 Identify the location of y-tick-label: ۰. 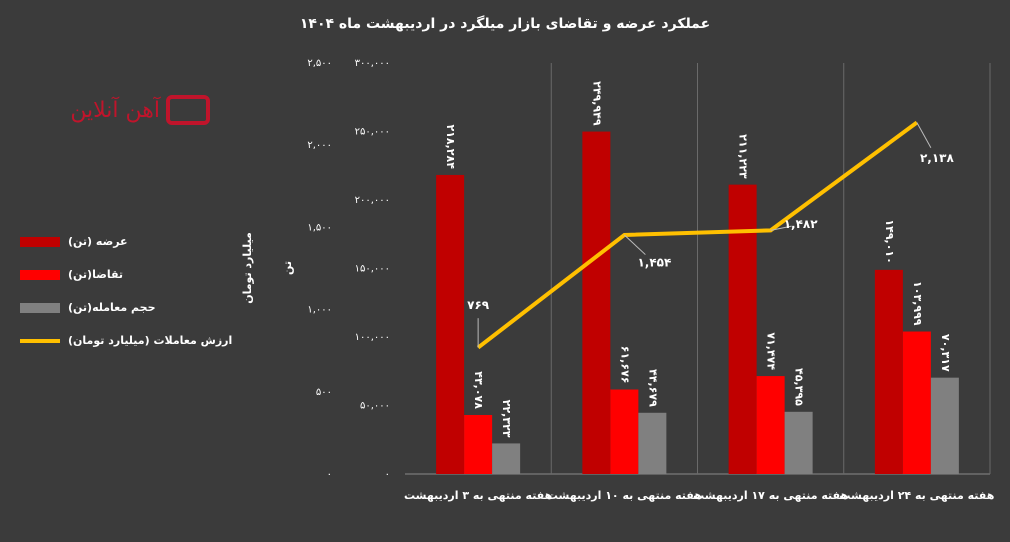
(387, 474).